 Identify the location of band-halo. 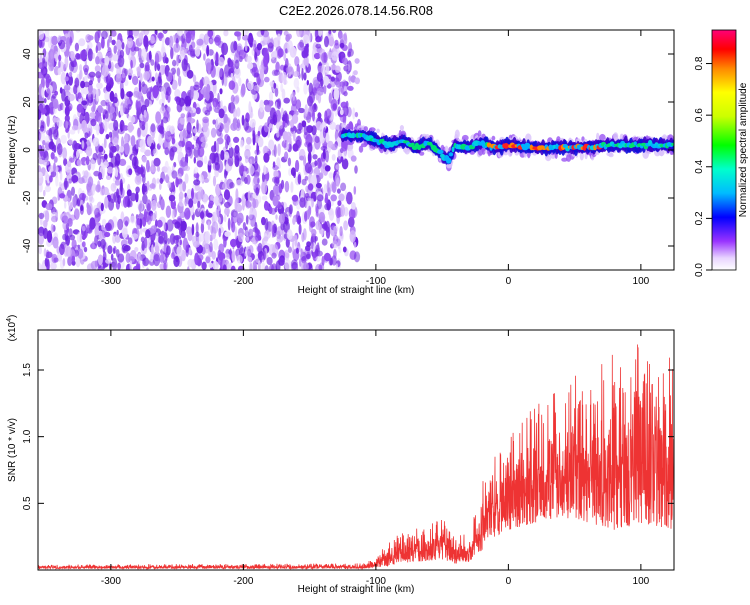
(598, 136).